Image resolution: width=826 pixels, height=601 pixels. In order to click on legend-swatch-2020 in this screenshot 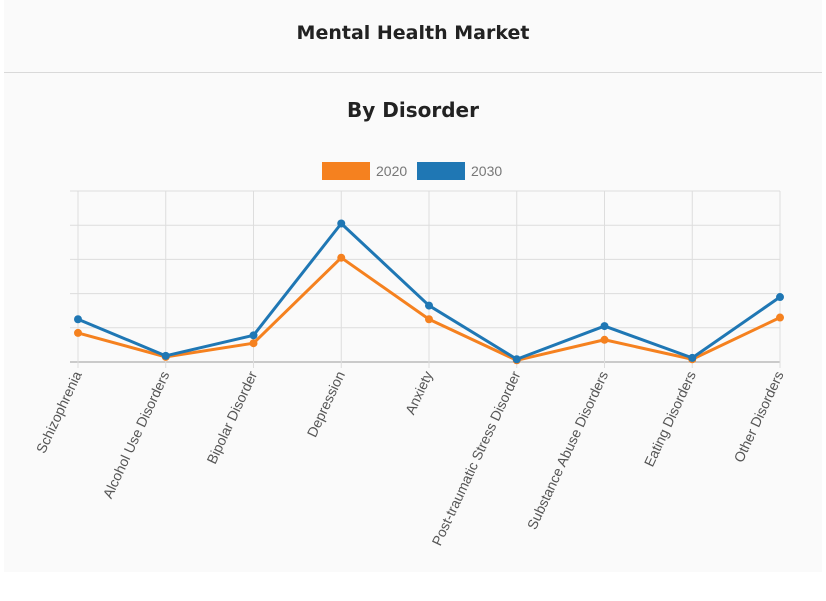, I will do `click(346, 171)`.